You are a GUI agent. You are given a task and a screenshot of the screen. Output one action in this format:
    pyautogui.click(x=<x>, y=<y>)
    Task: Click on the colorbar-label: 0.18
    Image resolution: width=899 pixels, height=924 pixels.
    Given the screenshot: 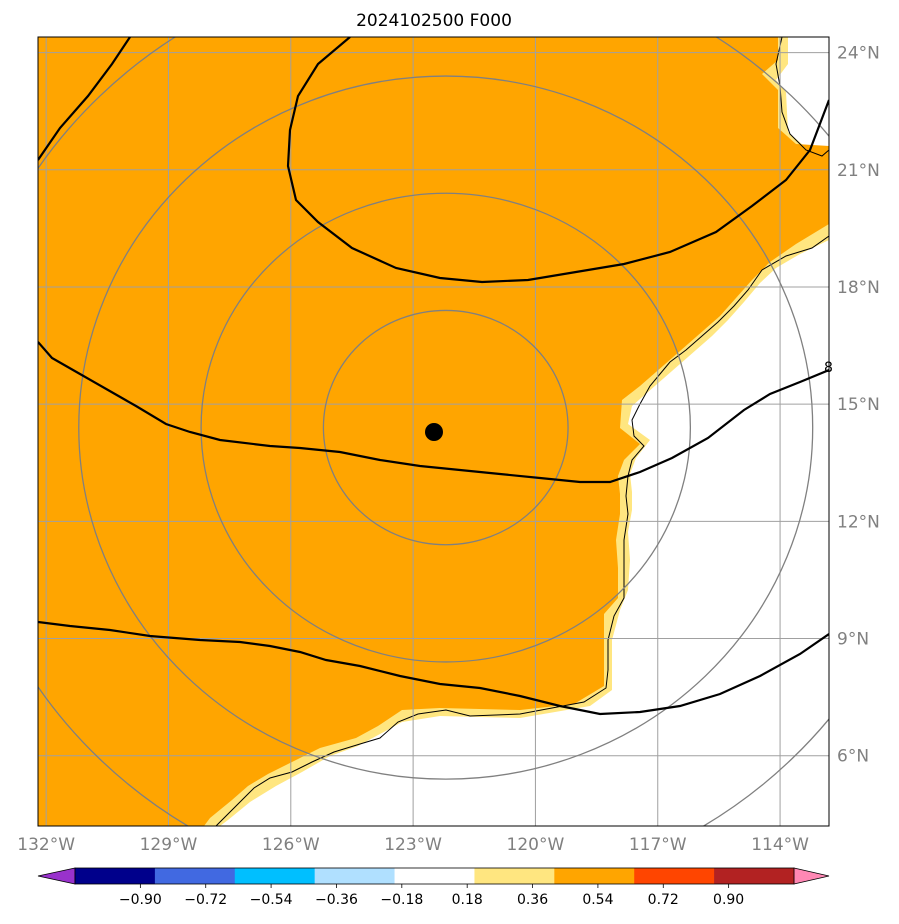 What is the action you would take?
    pyautogui.click(x=467, y=900)
    